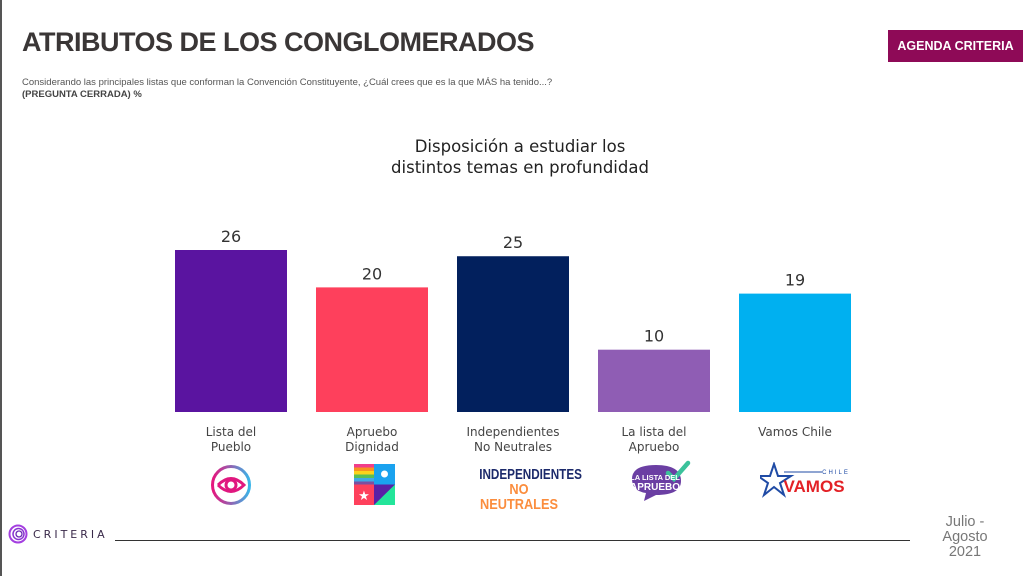 This screenshot has height=576, width=1023. I want to click on category-label-4: Vamos Chile, so click(795, 432).